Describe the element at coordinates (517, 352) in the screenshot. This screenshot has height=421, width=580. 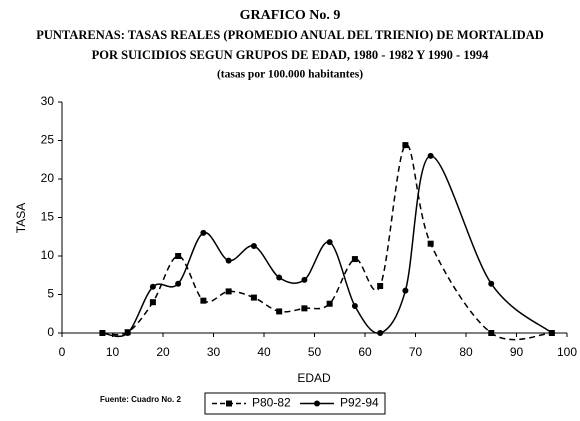
I see `x-tick-label: 90` at that location.